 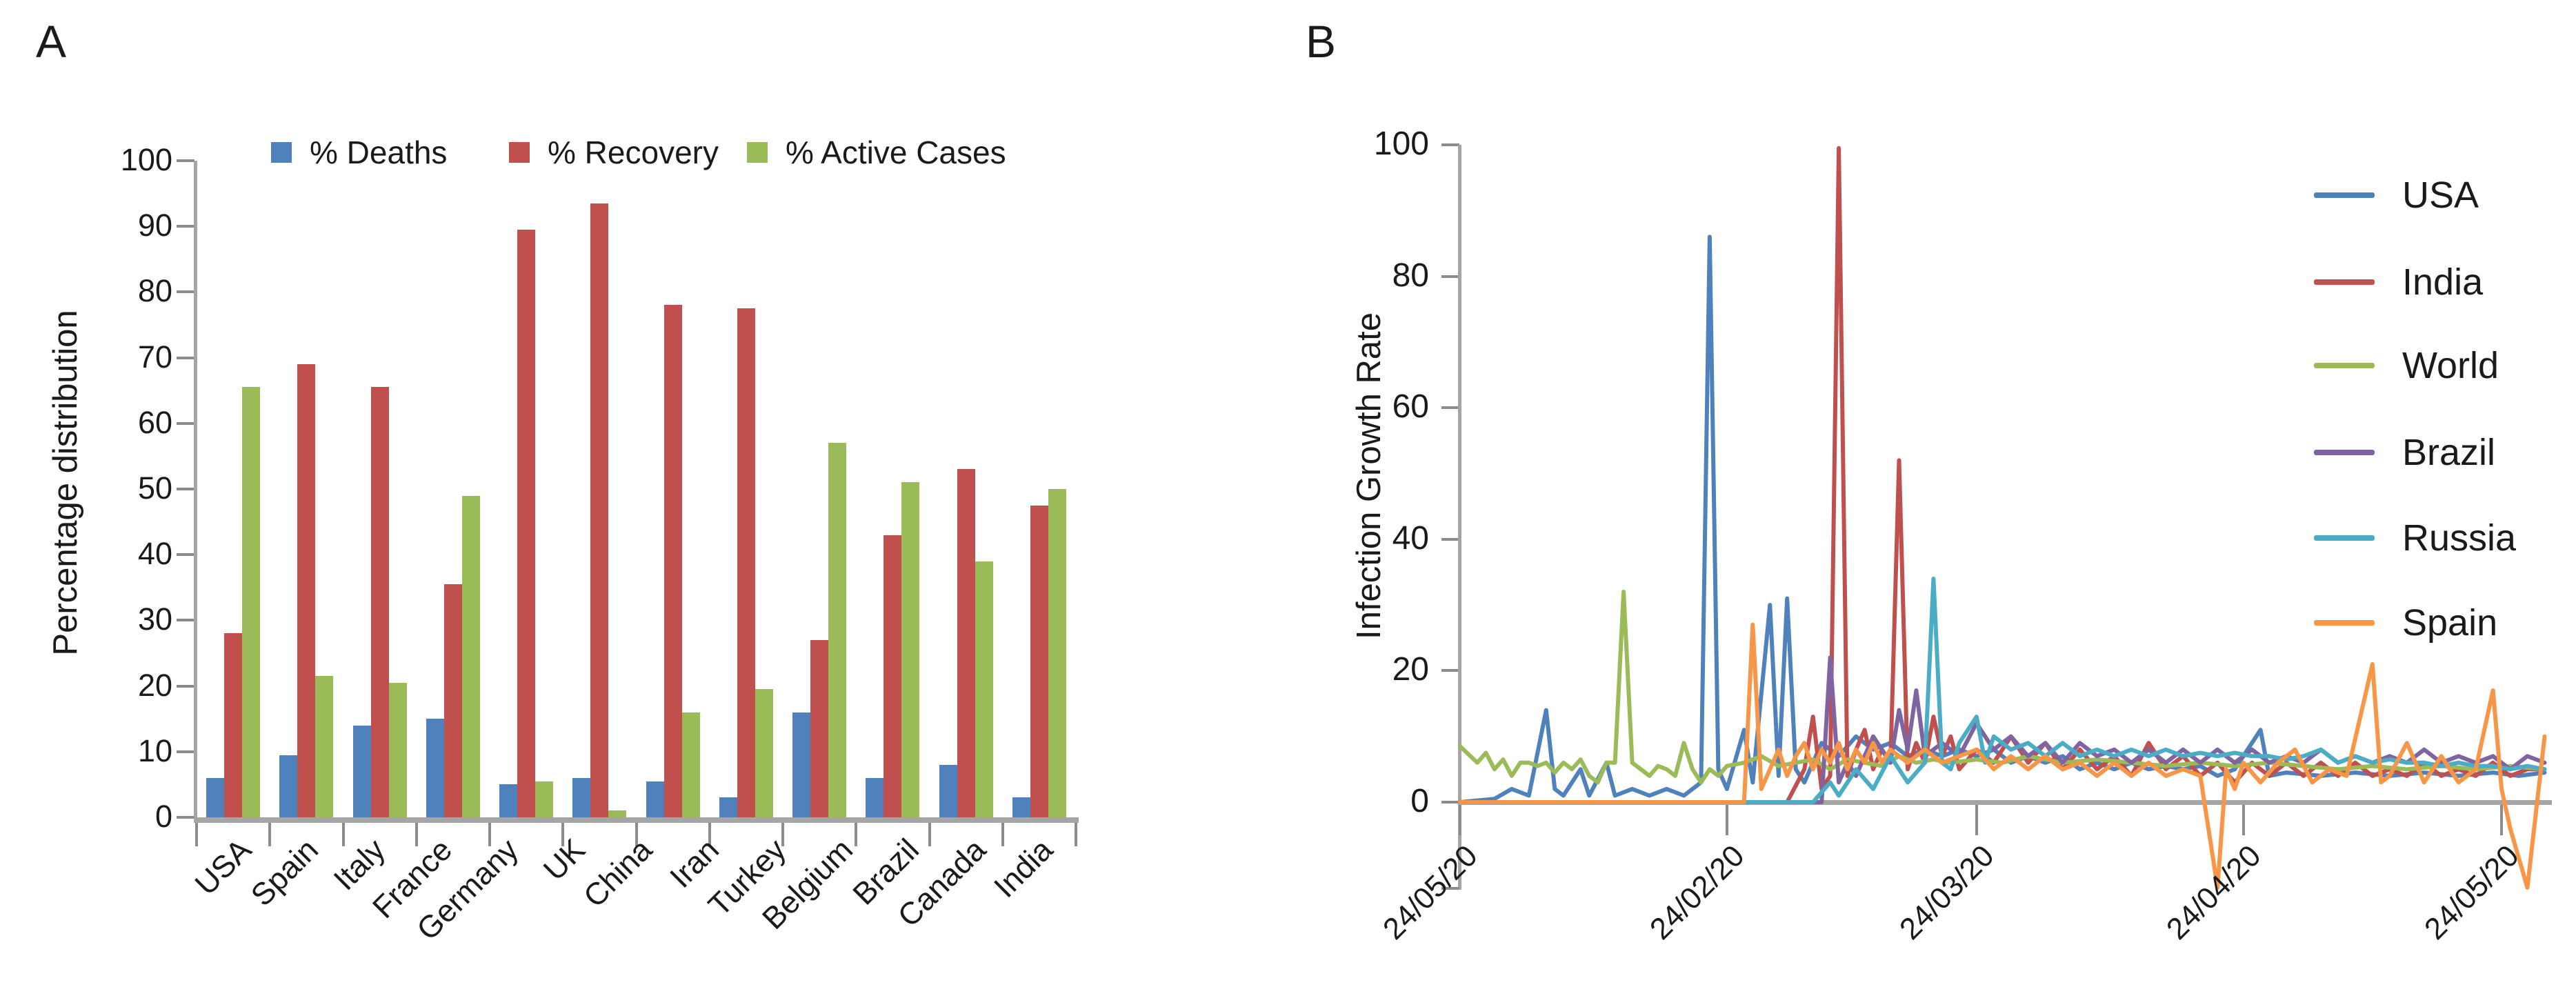 I want to click on bar-group9-series1, so click(x=801, y=765).